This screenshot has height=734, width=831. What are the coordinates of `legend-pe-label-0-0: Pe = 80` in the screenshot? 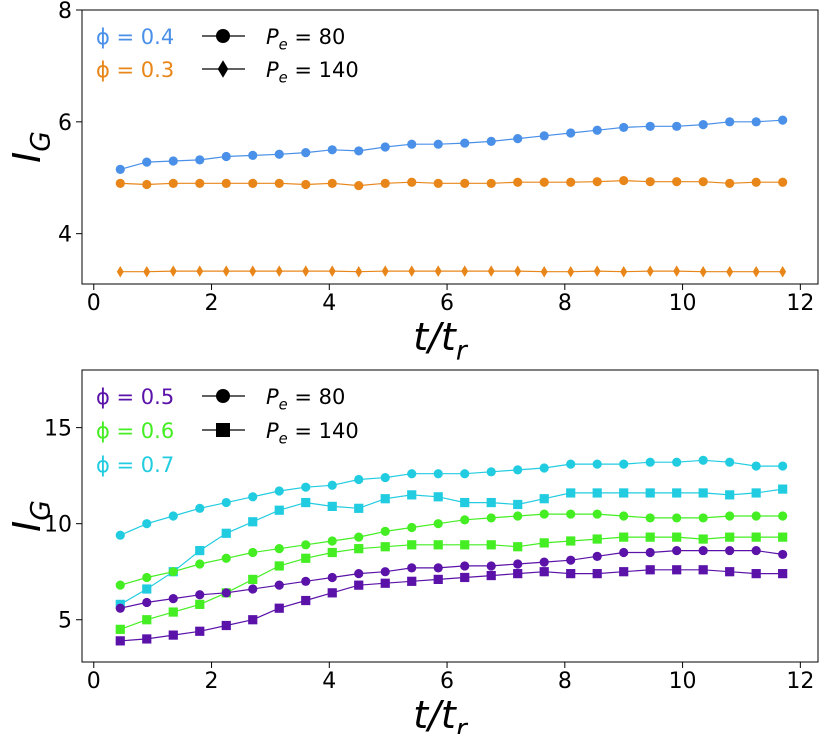 It's located at (305, 39).